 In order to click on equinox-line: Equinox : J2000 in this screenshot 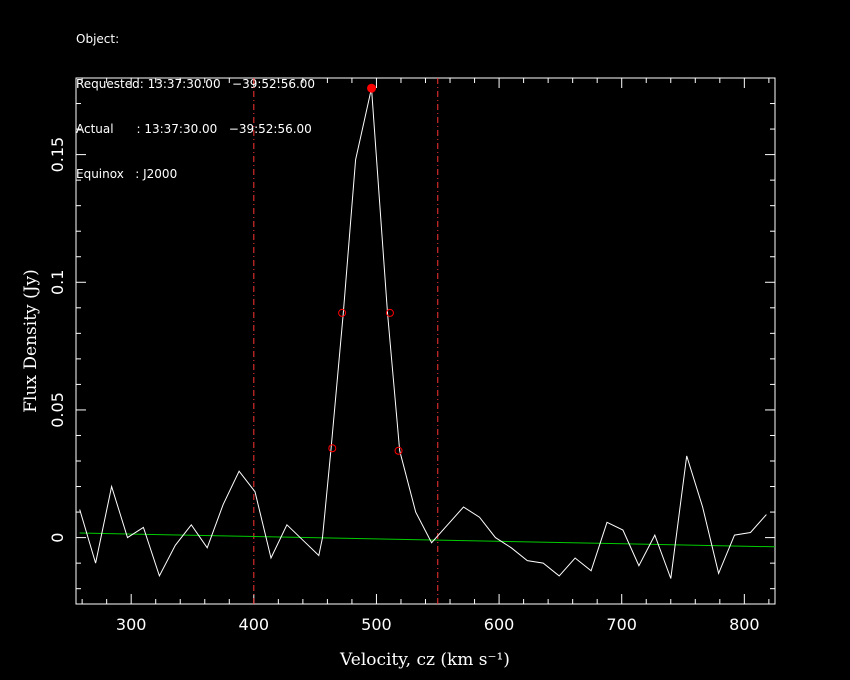, I will do `click(127, 174)`.